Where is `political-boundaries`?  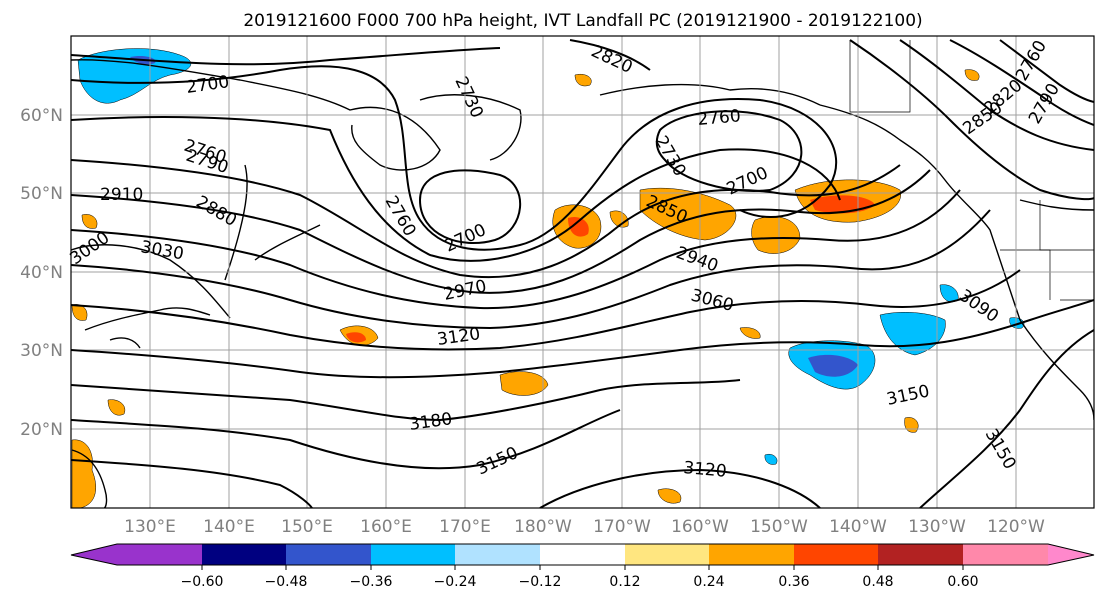
political-boundaries is located at coordinates (971, 170).